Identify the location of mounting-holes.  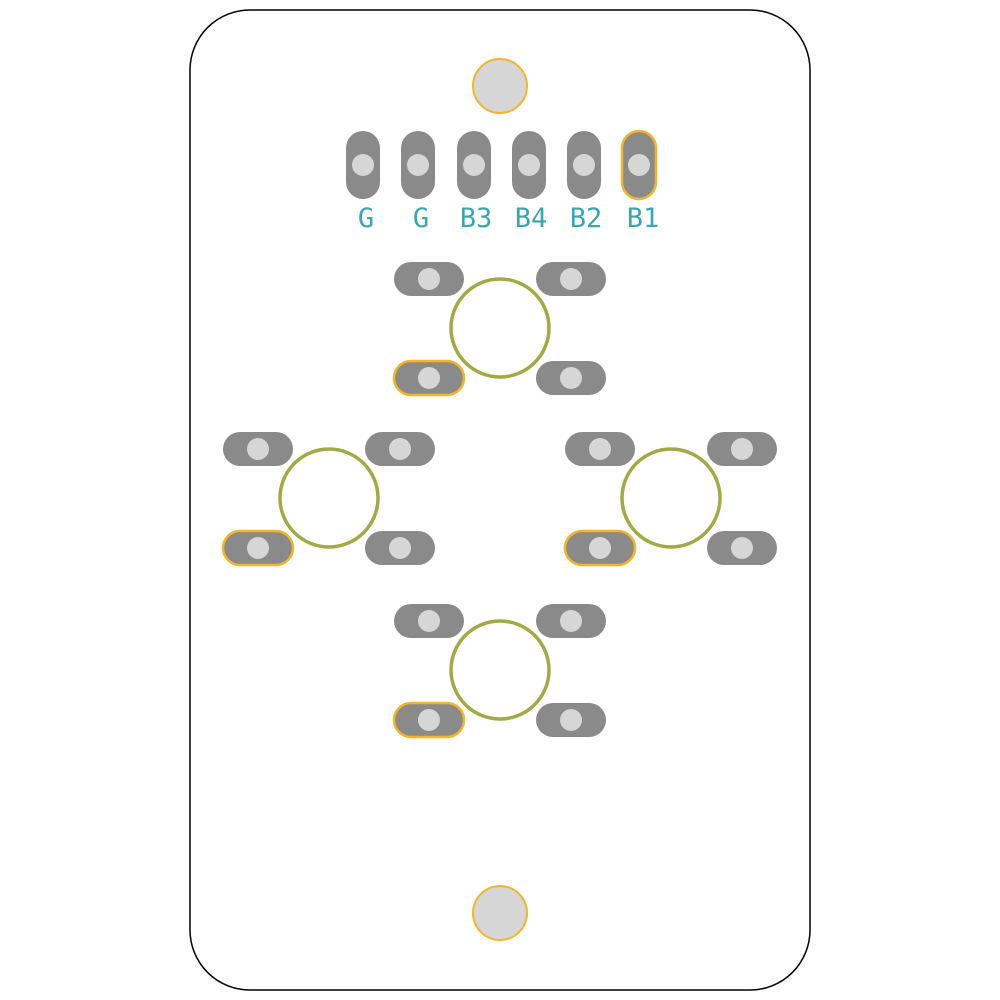
(500, 499).